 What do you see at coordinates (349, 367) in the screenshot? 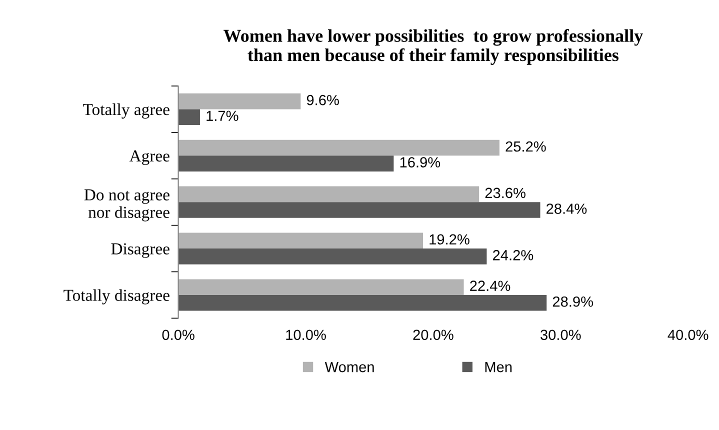
I see `legend-label: Women` at bounding box center [349, 367].